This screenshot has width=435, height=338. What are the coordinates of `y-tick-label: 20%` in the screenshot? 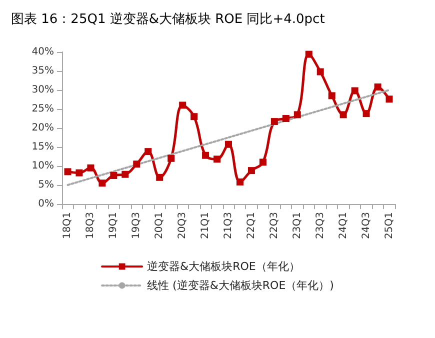 It's located at (43, 128).